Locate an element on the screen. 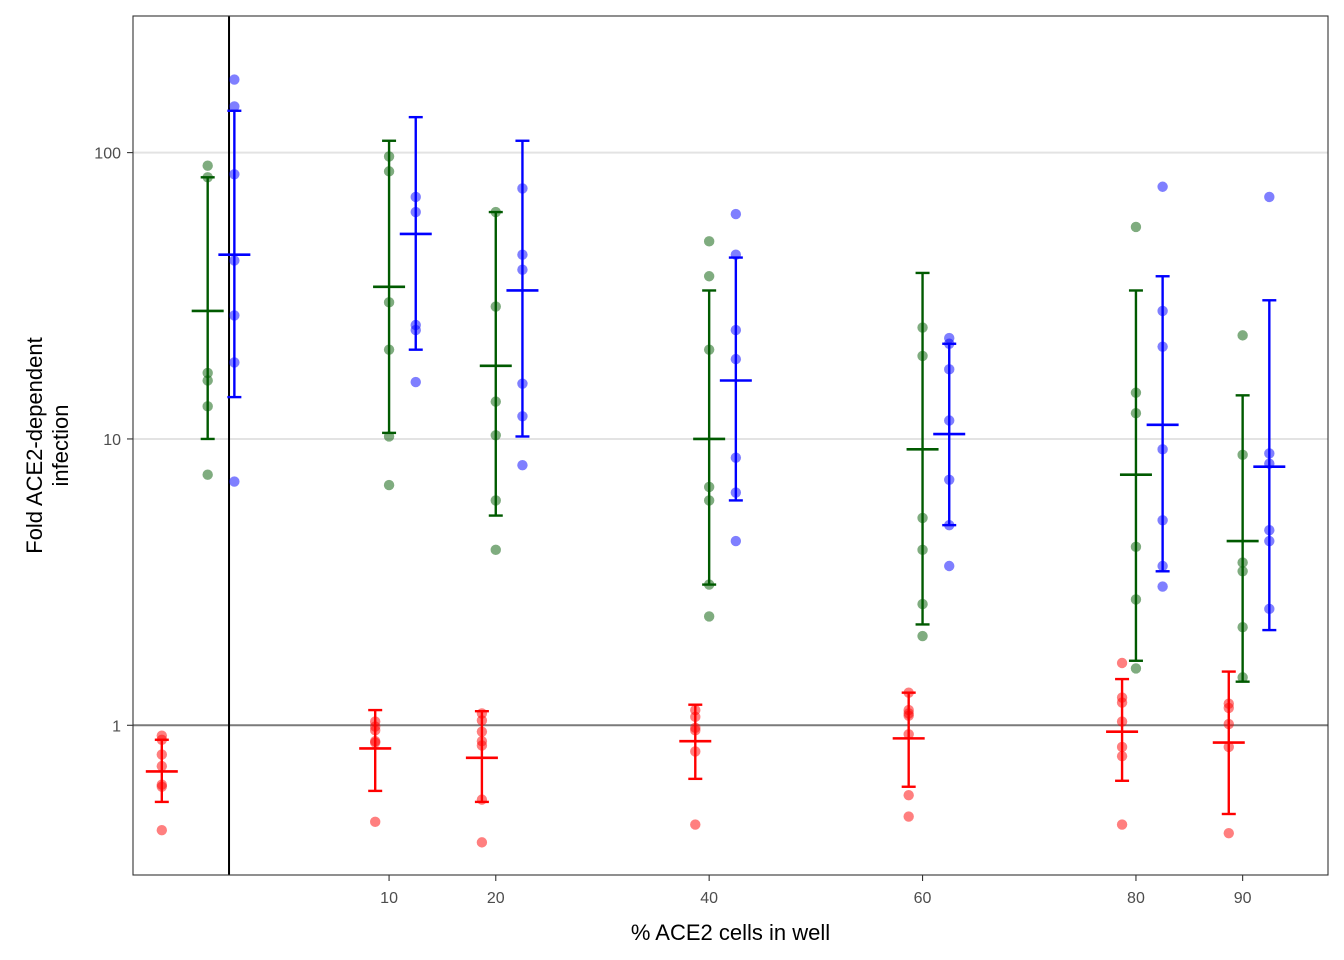 This screenshot has width=1344, height=960. x-tick-label-60: 60 is located at coordinates (923, 898).